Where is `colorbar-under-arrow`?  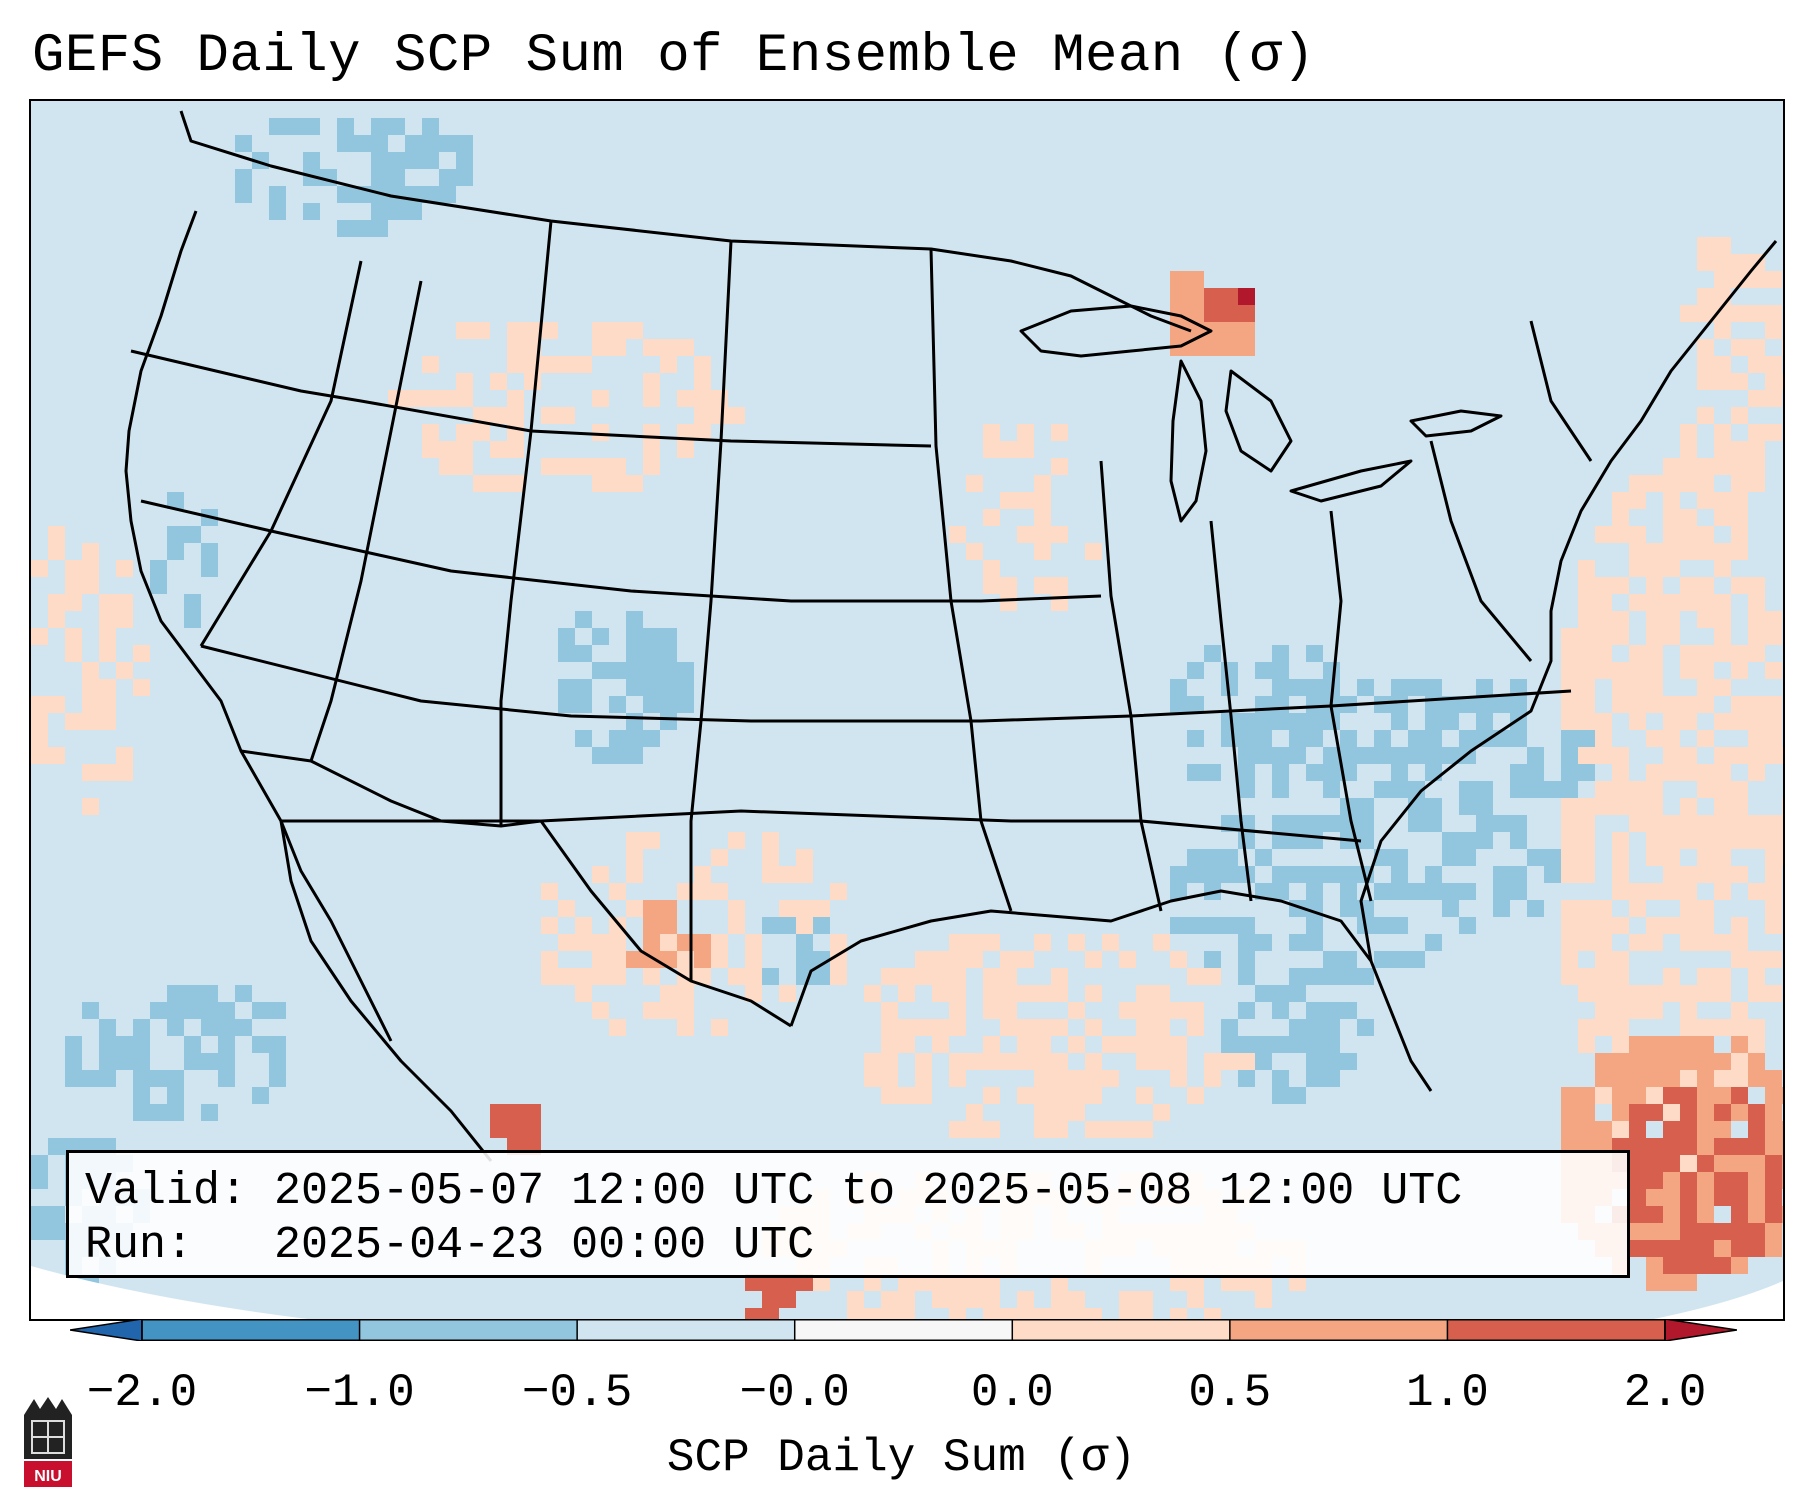 colorbar-under-arrow is located at coordinates (106, 1330).